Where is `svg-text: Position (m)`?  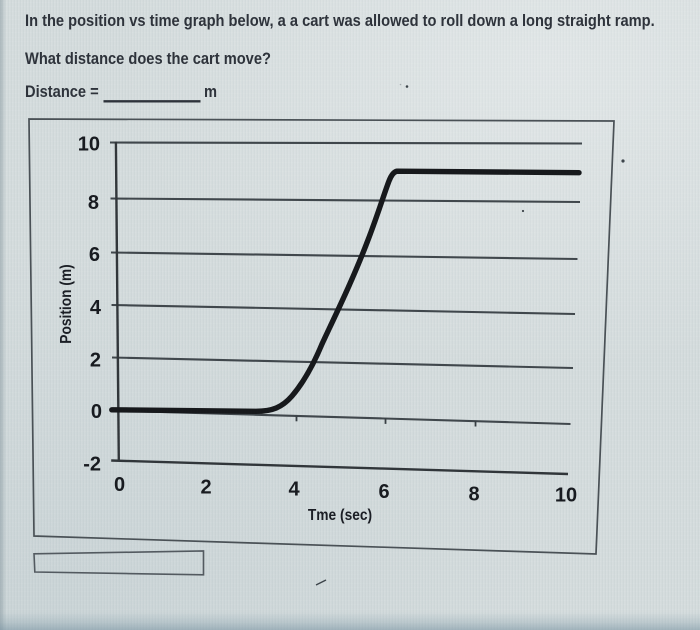 svg-text: Position (m) is located at coordinates (66, 303).